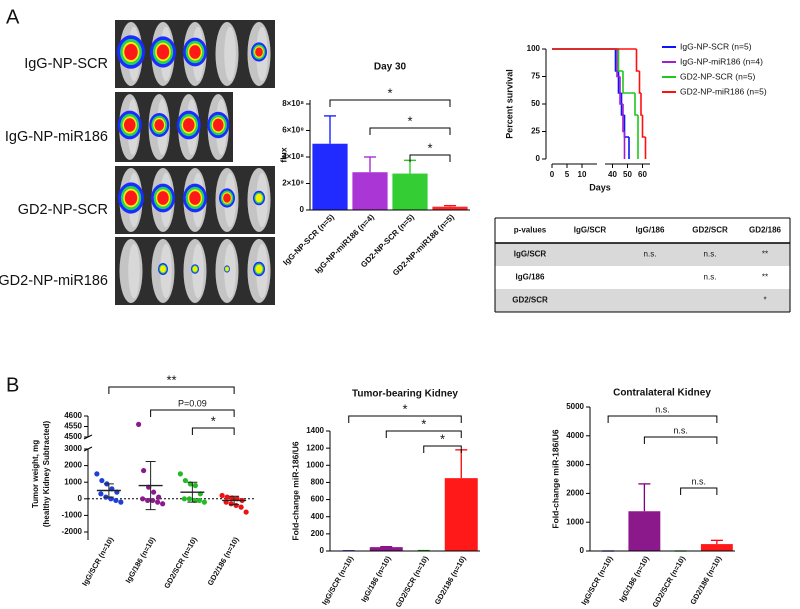  Describe the element at coordinates (642, 300) in the screenshot. I see `table-row-shade` at that location.